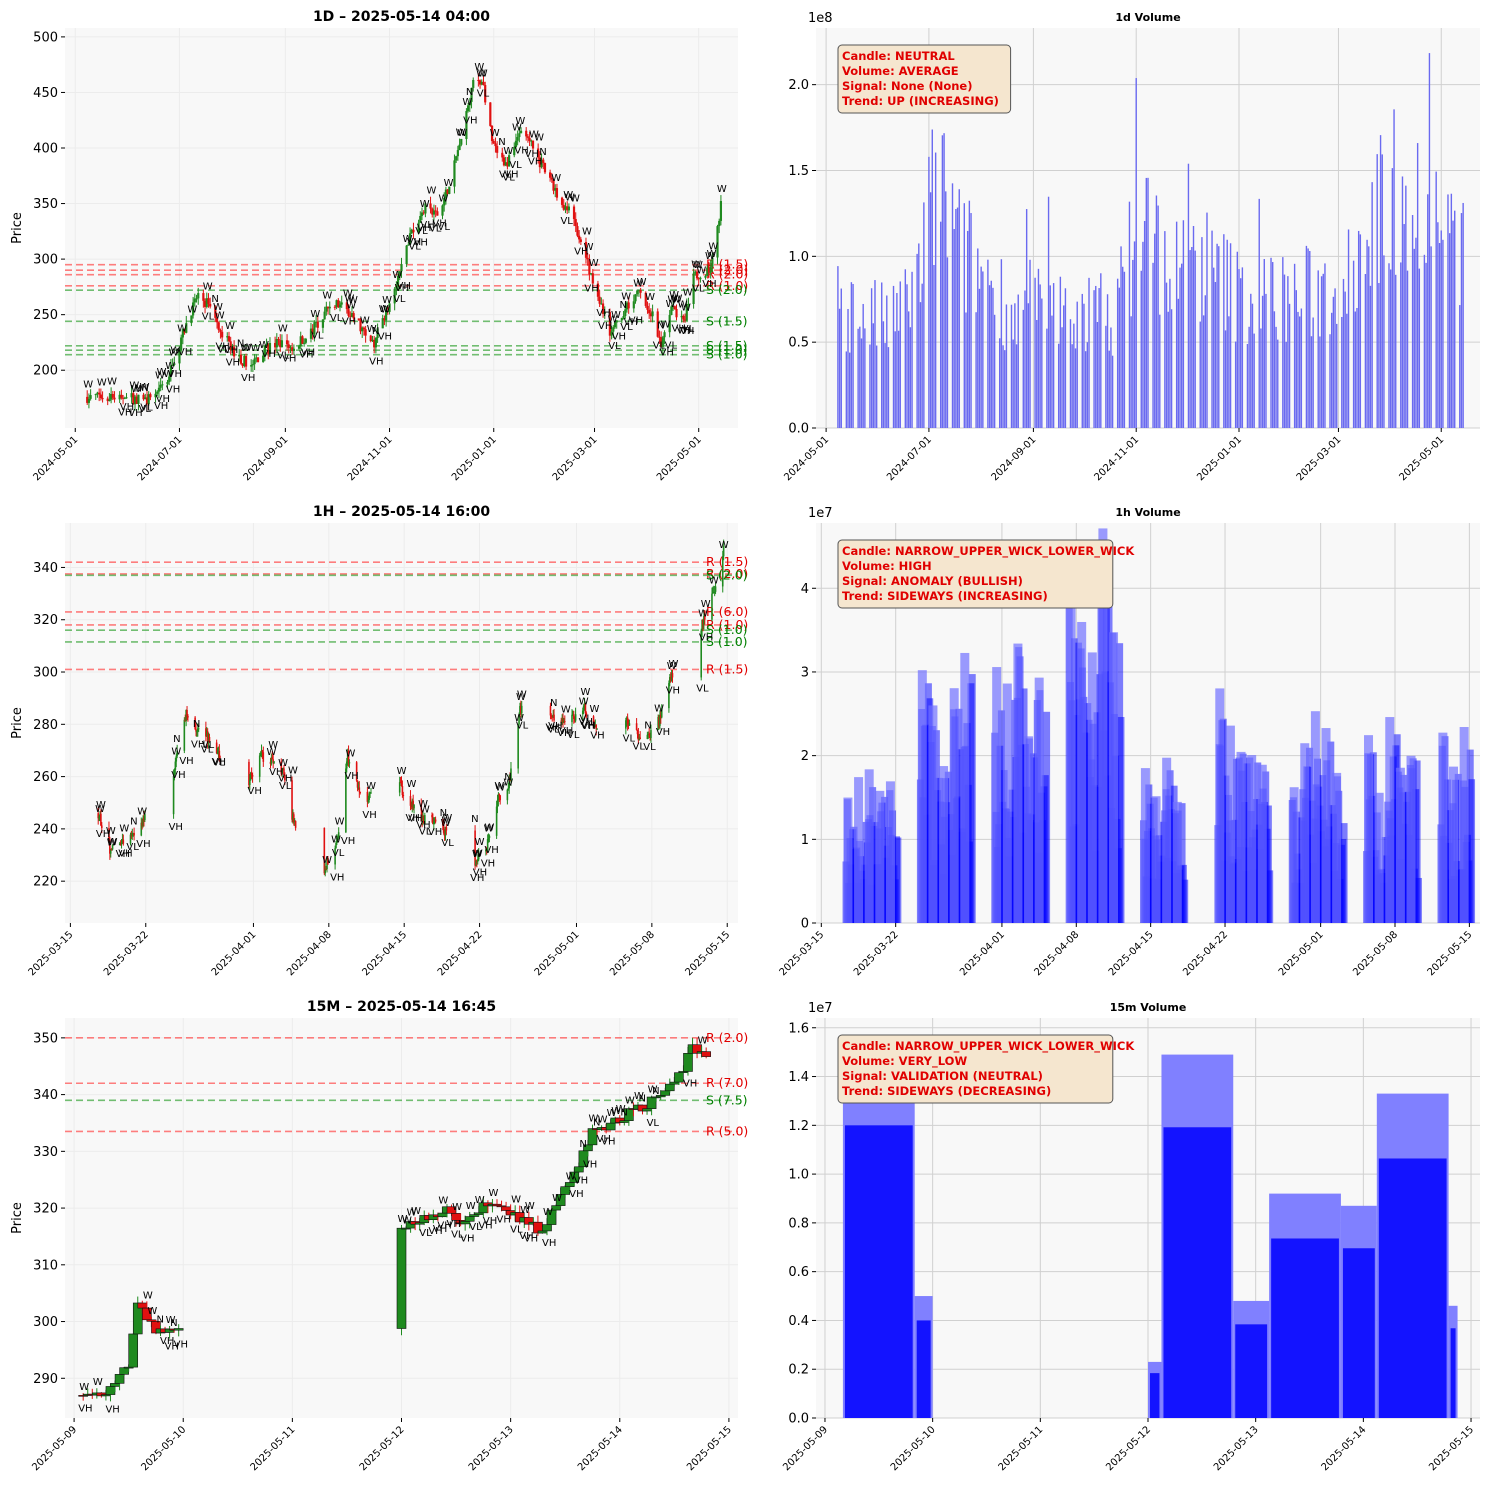  Describe the element at coordinates (946, 1091) in the screenshot. I see `signal-annotation-line: Trend: SIDEWAYS (DECREASING)` at that location.